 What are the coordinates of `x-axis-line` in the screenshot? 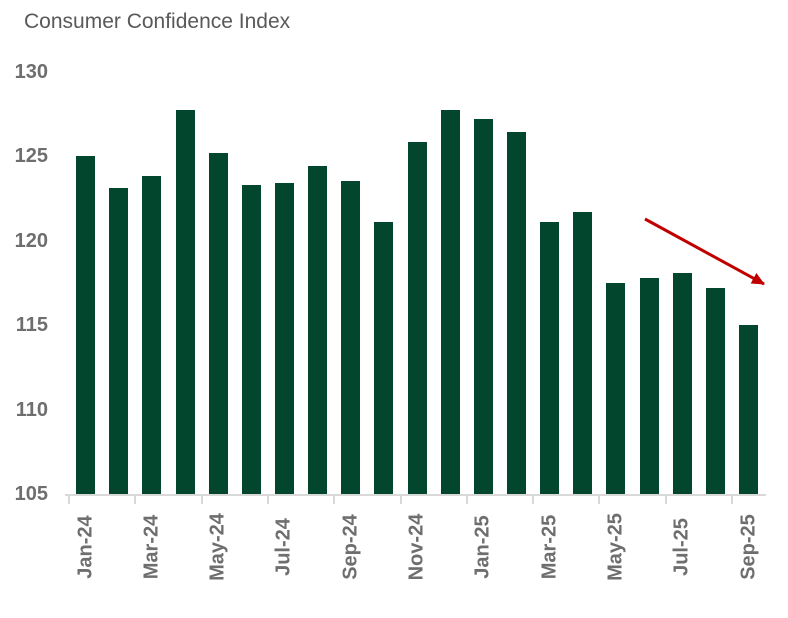 It's located at (415, 495).